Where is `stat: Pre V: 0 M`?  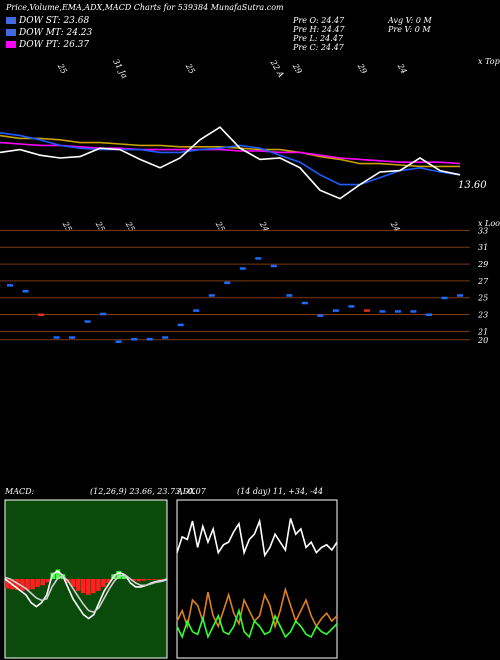 stat: Pre V: 0 M is located at coordinates (409, 29).